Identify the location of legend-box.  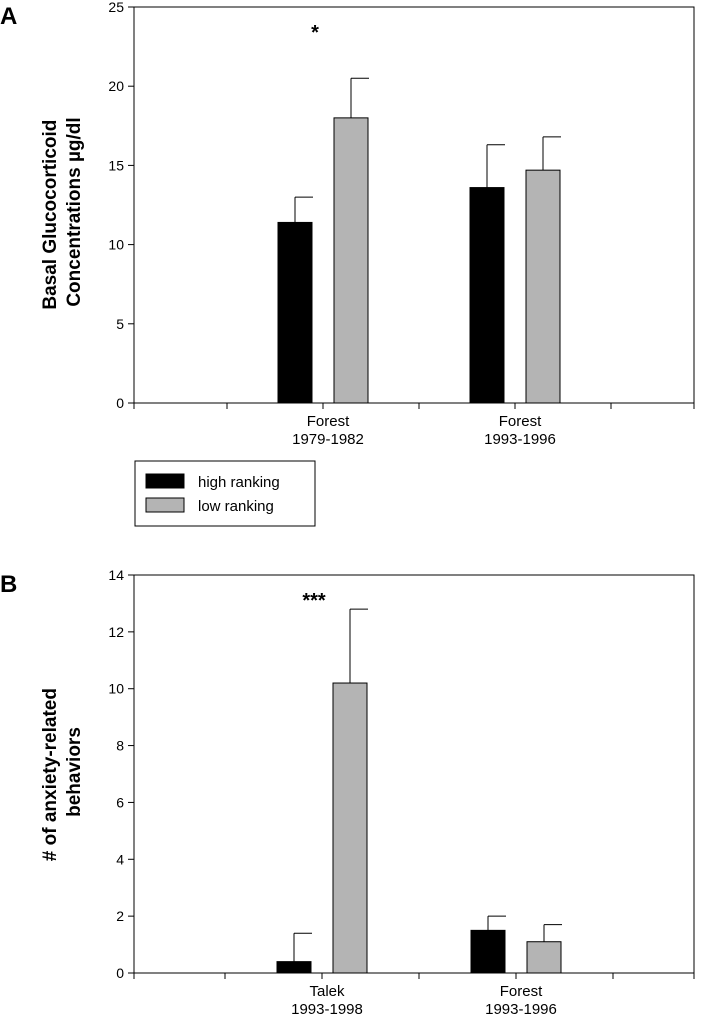
(225, 493).